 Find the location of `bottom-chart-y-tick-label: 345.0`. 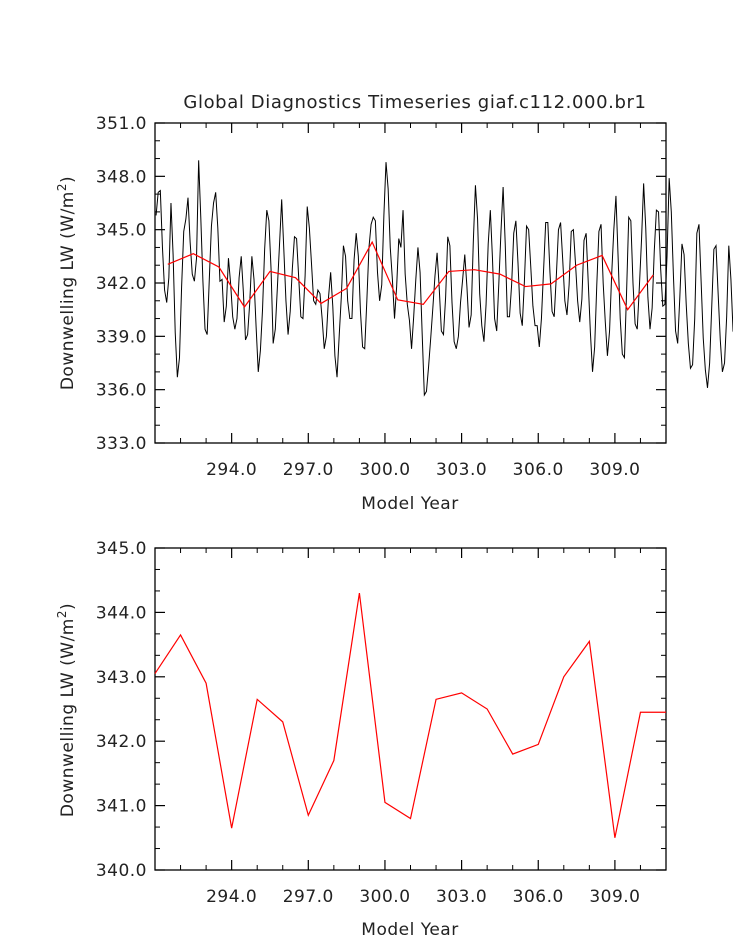

bottom-chart-y-tick-label: 345.0 is located at coordinates (121, 549).